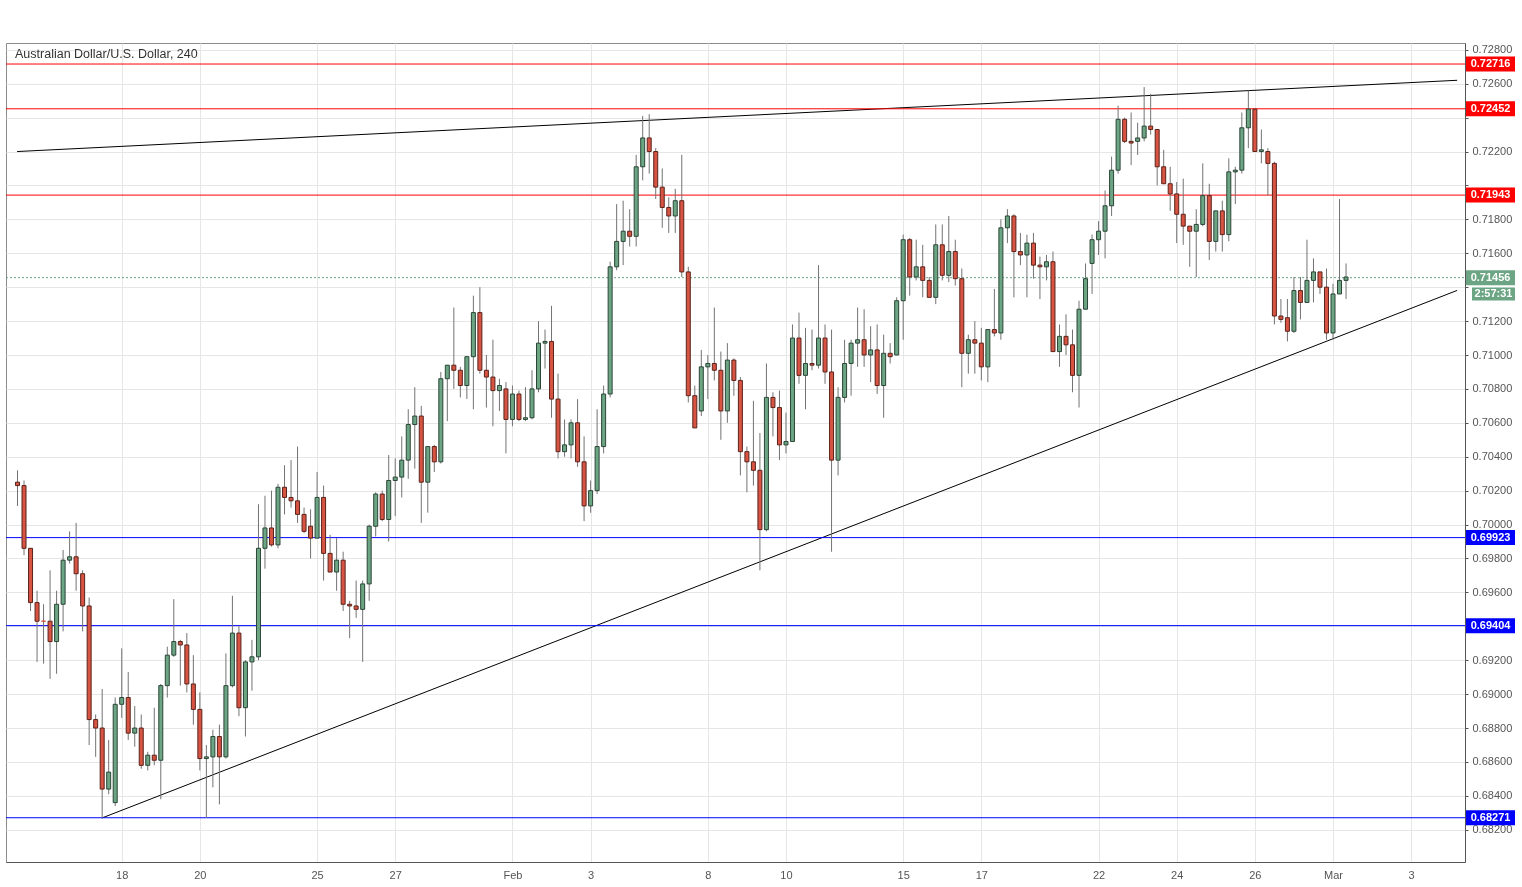  Describe the element at coordinates (1492, 761) in the screenshot. I see `y-tick-label: 0.68600` at that location.